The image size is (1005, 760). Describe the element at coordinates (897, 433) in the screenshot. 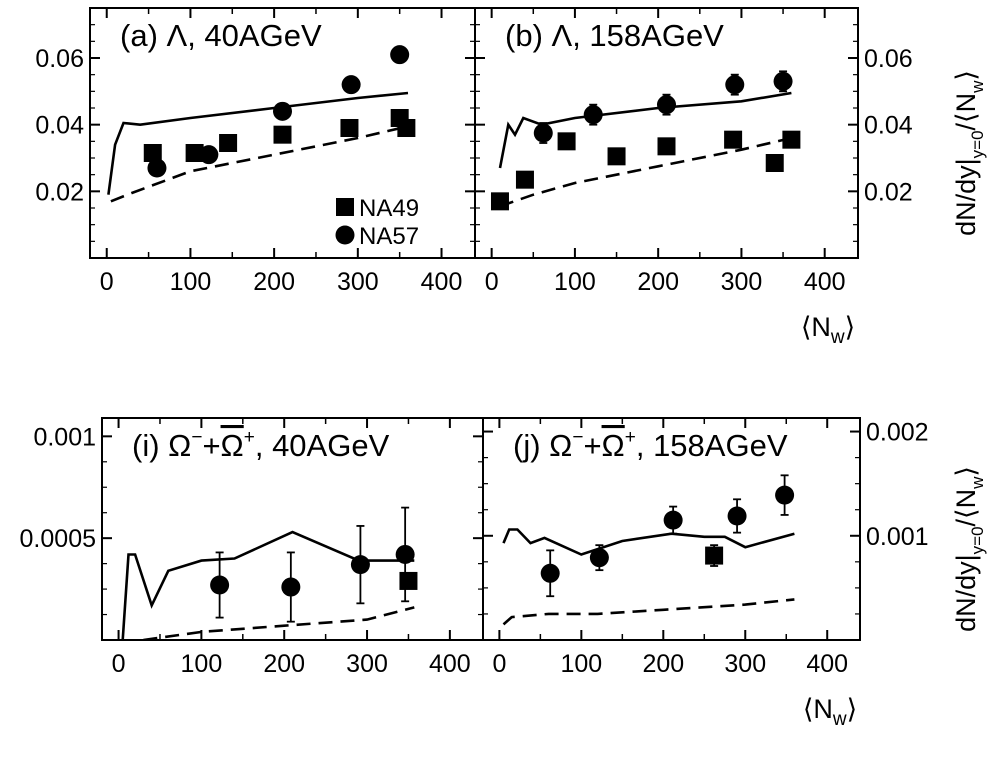

I see `y-tick-label: 0.002` at that location.